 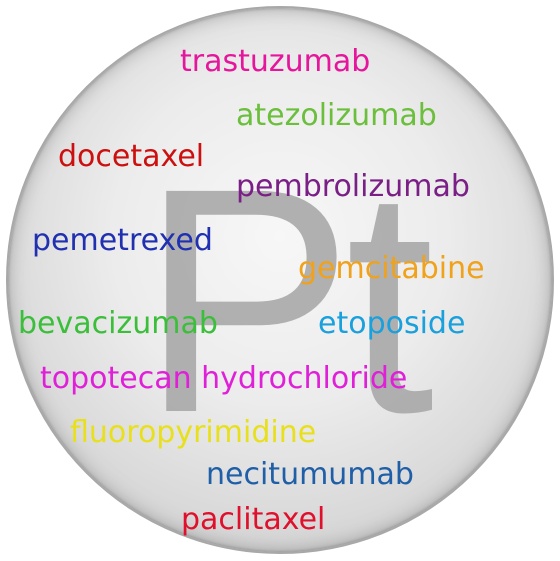 I want to click on drug-label-fluoropyrimidine: fluoropyrimidine, so click(x=193, y=432).